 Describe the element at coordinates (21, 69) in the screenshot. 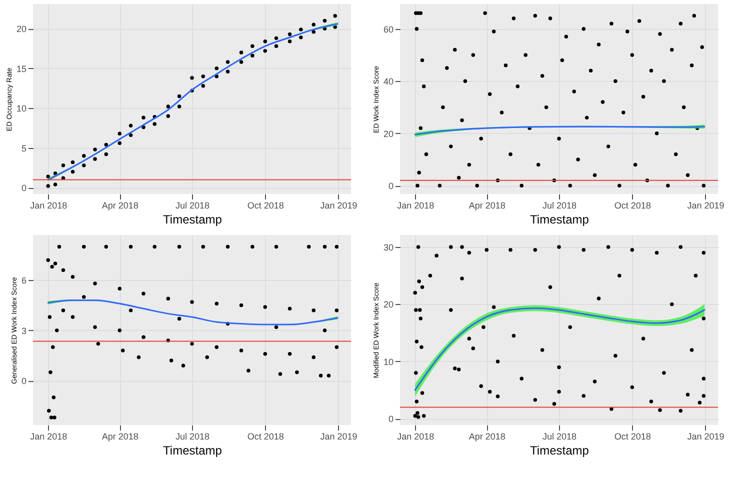

I see `y-tick-label: 15` at that location.